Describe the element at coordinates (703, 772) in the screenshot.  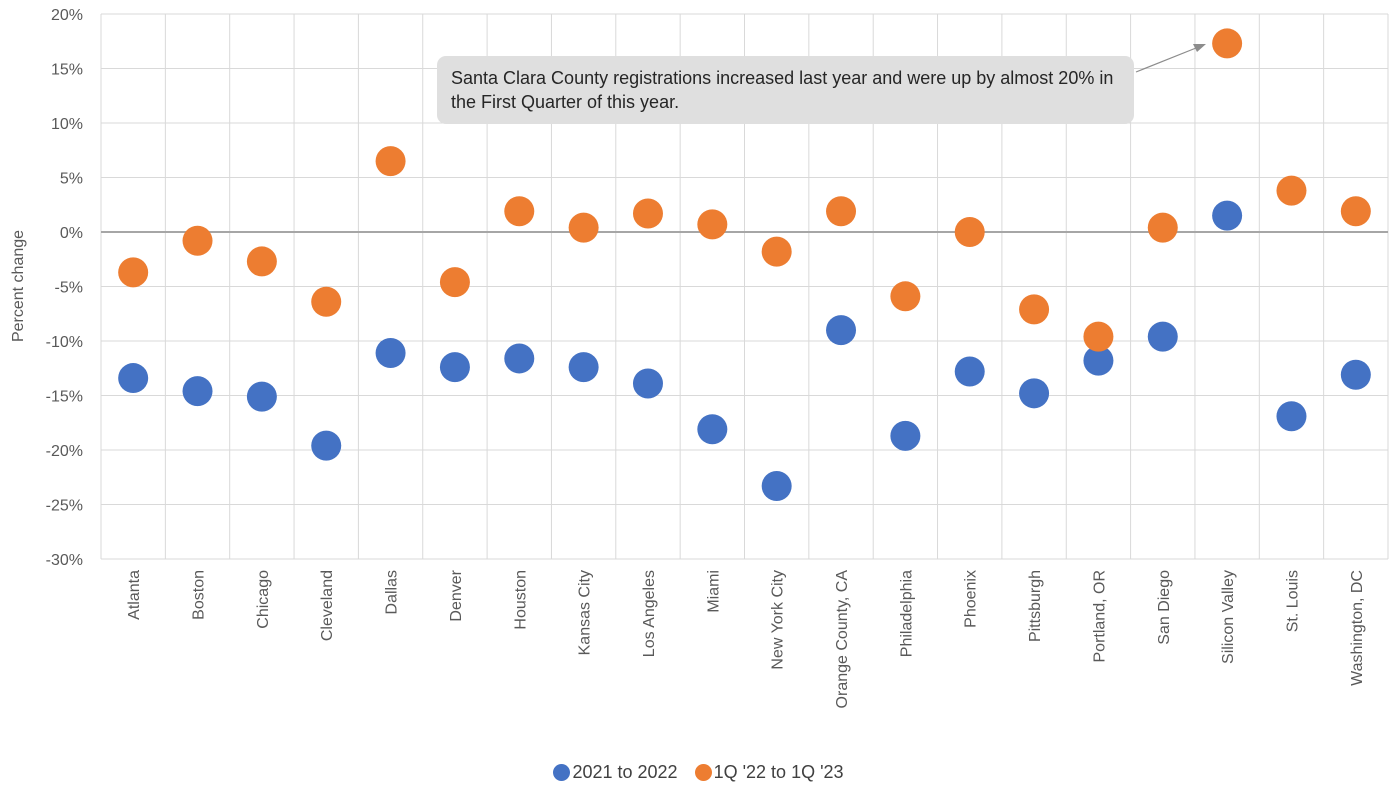
I see `legend-marker-1q22-1q23` at that location.